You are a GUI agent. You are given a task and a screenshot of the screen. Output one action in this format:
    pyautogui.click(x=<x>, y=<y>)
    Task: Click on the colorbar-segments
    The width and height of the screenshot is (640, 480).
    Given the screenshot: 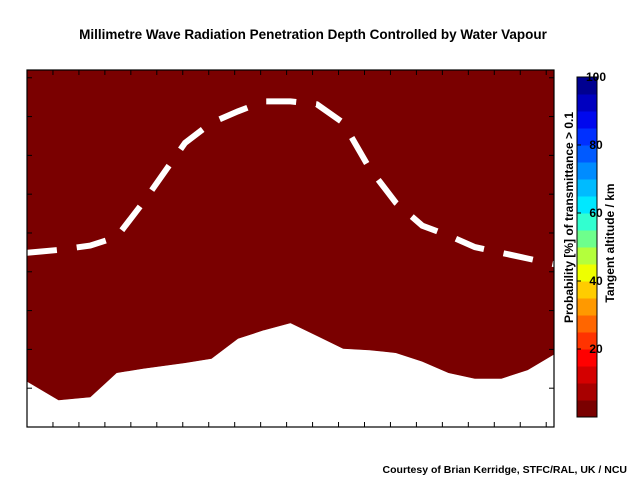 What is the action you would take?
    pyautogui.click(x=587, y=247)
    